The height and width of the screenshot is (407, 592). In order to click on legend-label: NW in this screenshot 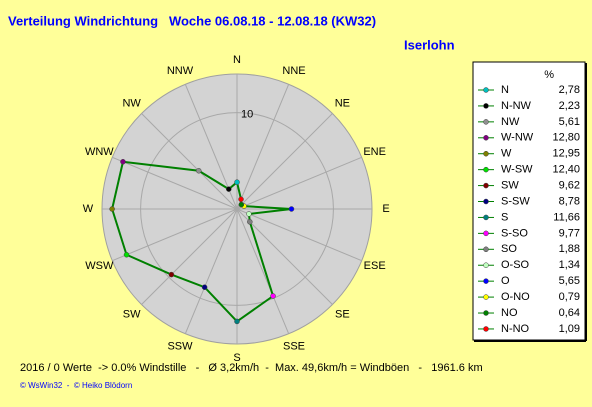, I will do `click(510, 122)`.